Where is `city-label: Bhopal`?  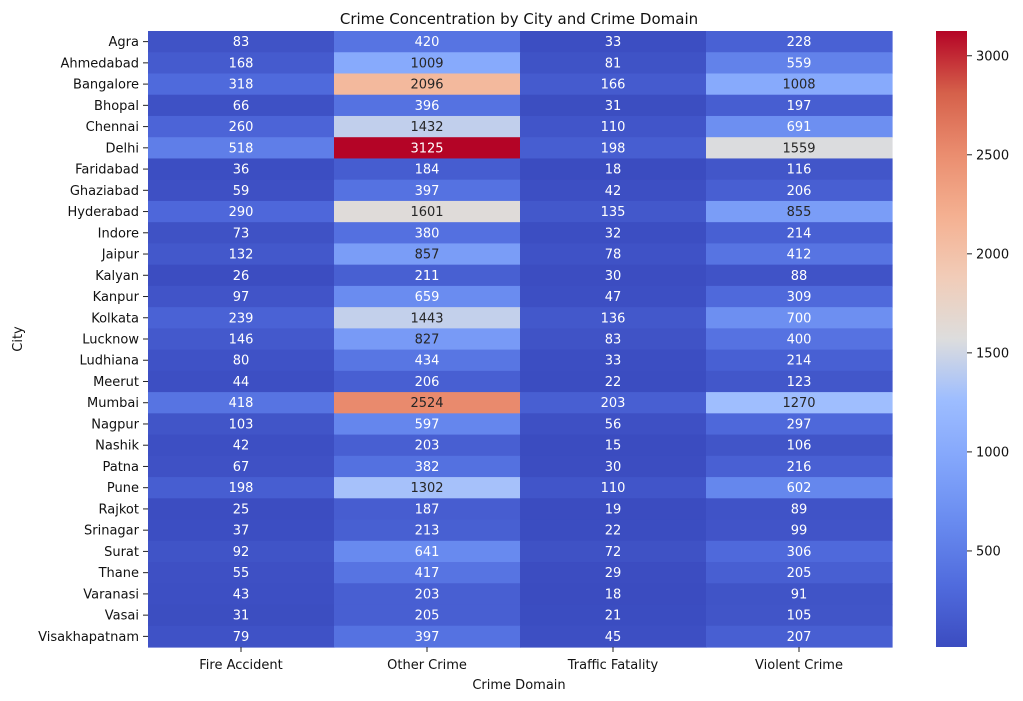 city-label: Bhopal is located at coordinates (116, 106).